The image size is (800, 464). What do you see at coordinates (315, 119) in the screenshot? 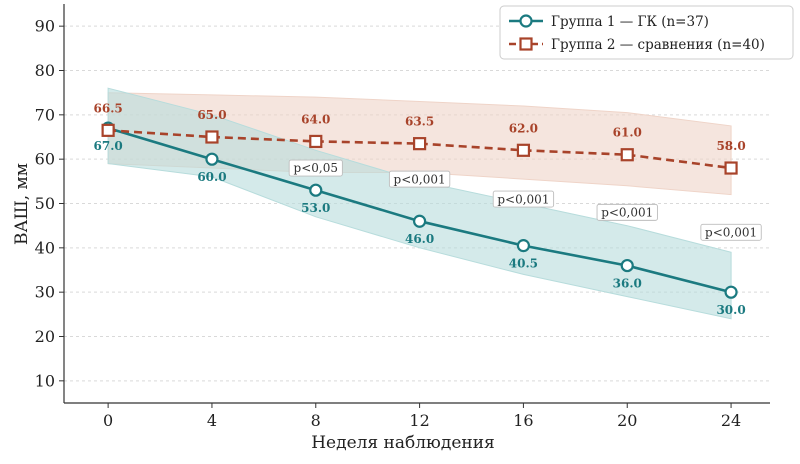
I see `data-label-group-2: 64.0` at bounding box center [315, 119].